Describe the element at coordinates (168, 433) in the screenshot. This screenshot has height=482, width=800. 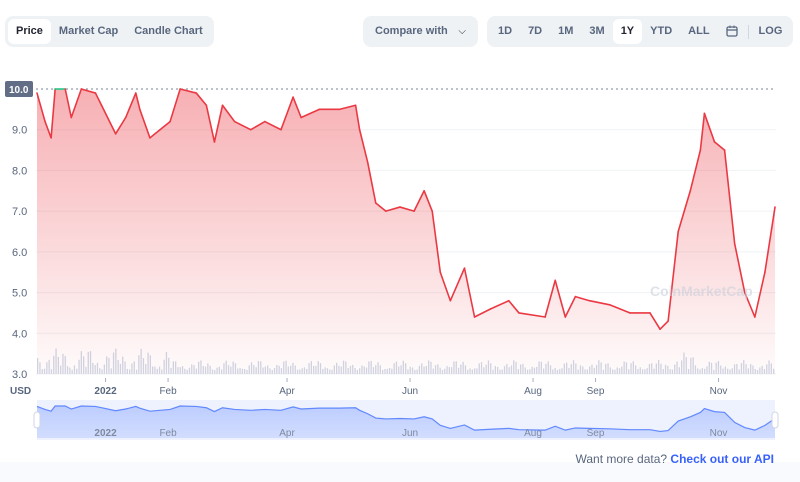
I see `navigator-tick-label: Feb` at that location.